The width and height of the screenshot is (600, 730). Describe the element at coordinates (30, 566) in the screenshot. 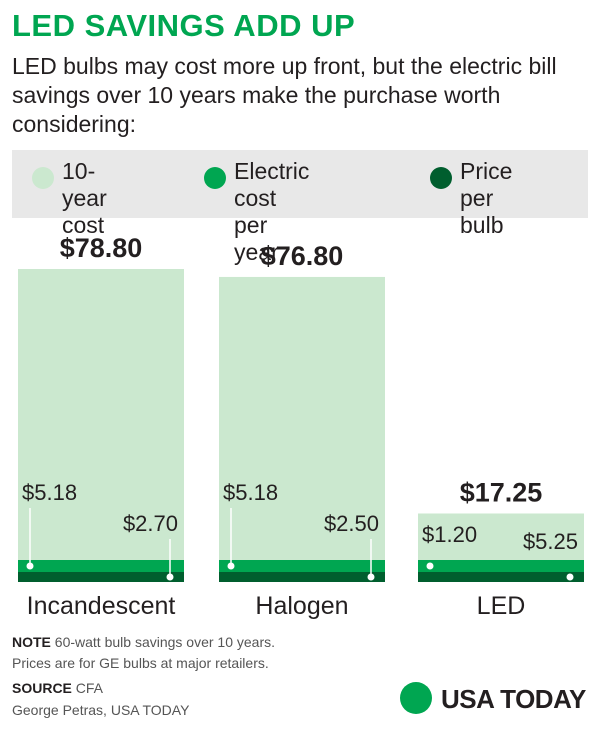

I see `marker-electric-incandescent` at that location.